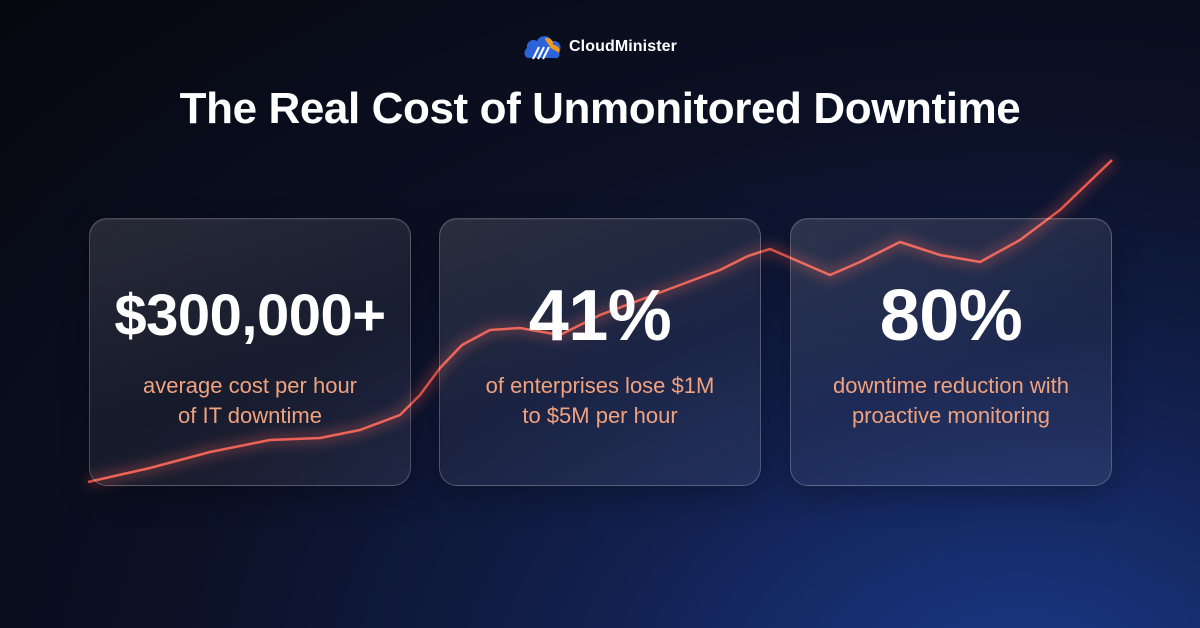  What do you see at coordinates (250, 415) in the screenshot?
I see `stat-description-line: of IT downtime` at bounding box center [250, 415].